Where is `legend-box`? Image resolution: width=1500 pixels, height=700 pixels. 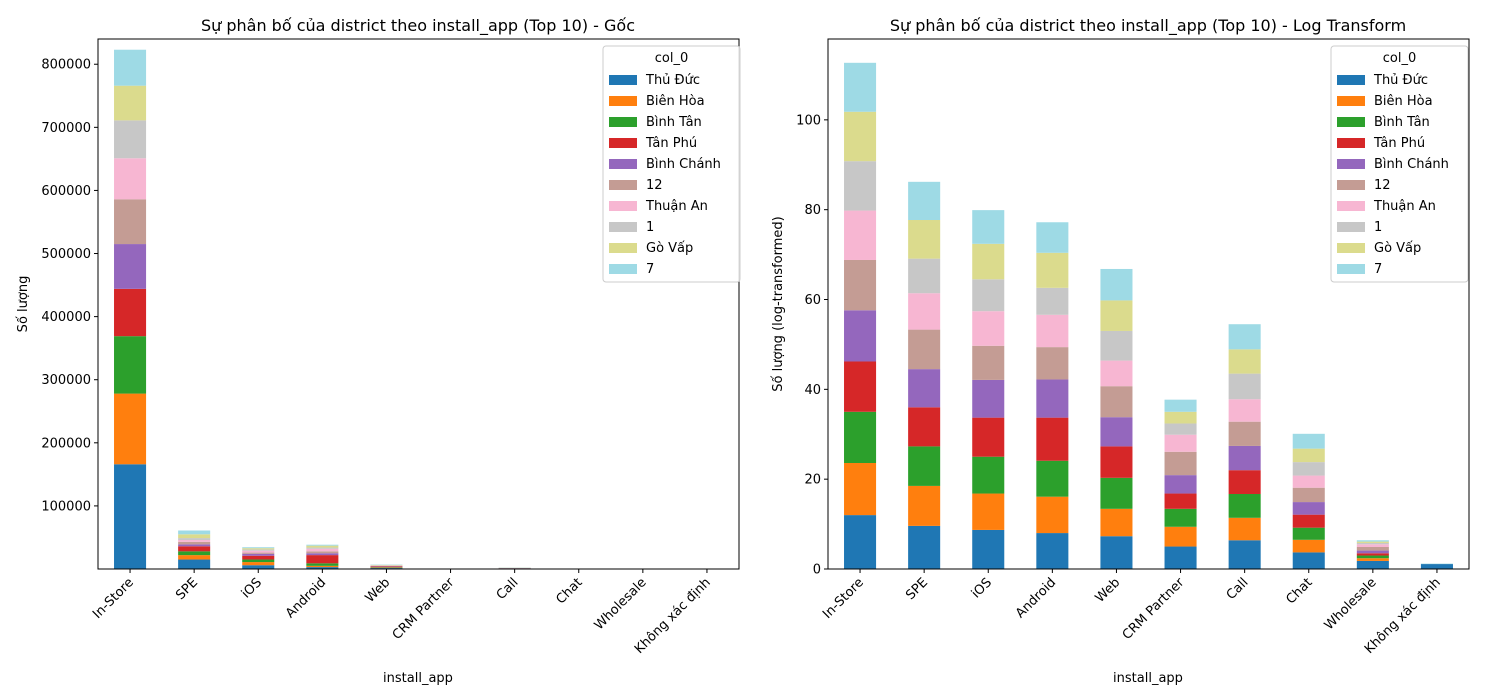 legend-box is located at coordinates (1399, 164).